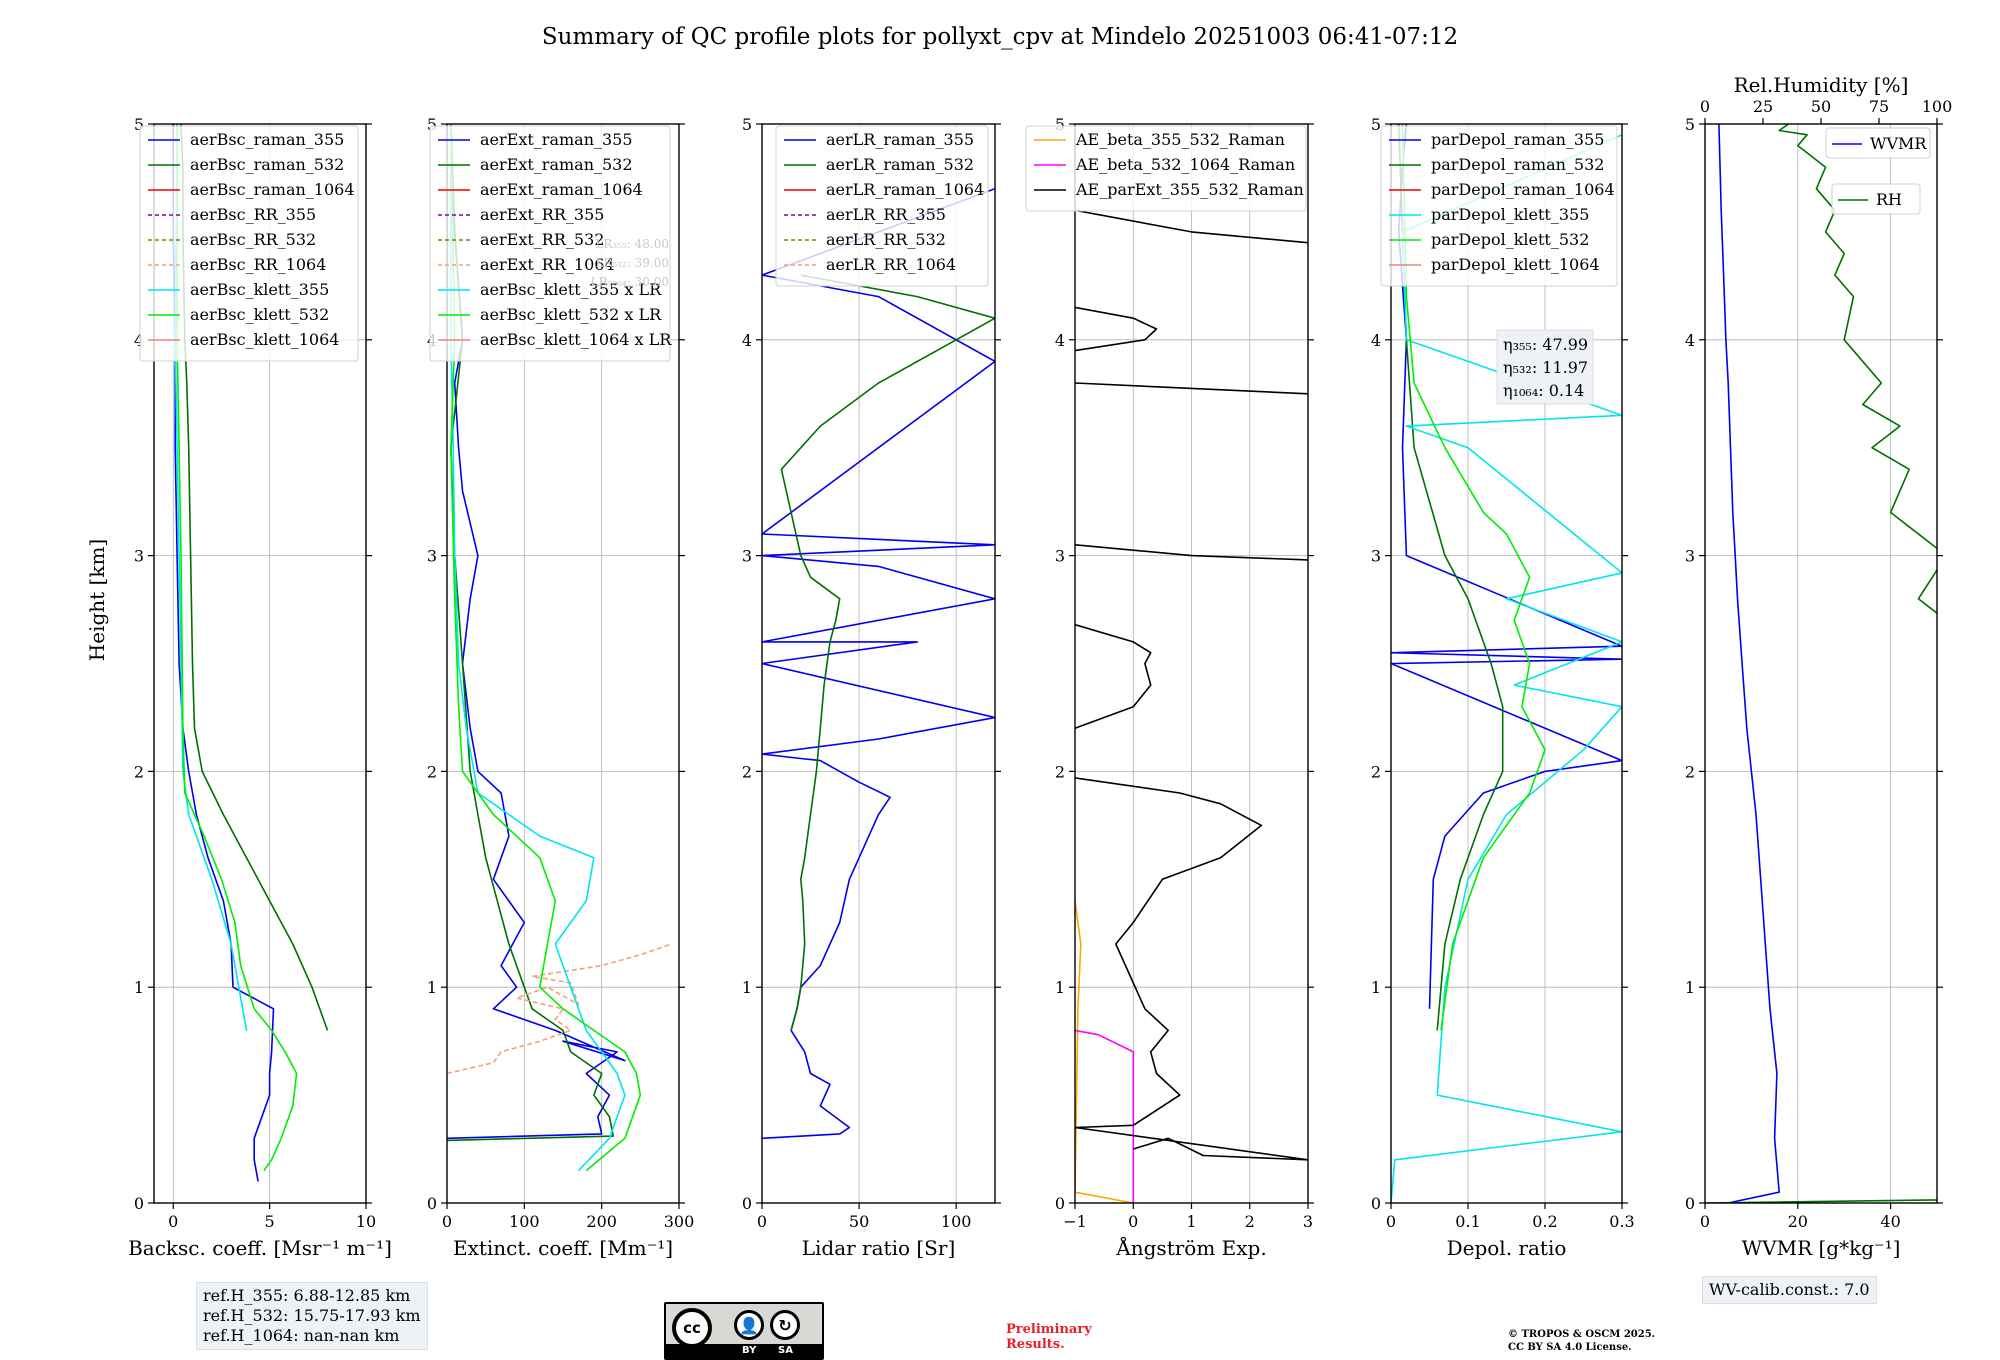  I want to click on eta-annotation: η₁₀₆₄: 0.14, so click(1543, 390).